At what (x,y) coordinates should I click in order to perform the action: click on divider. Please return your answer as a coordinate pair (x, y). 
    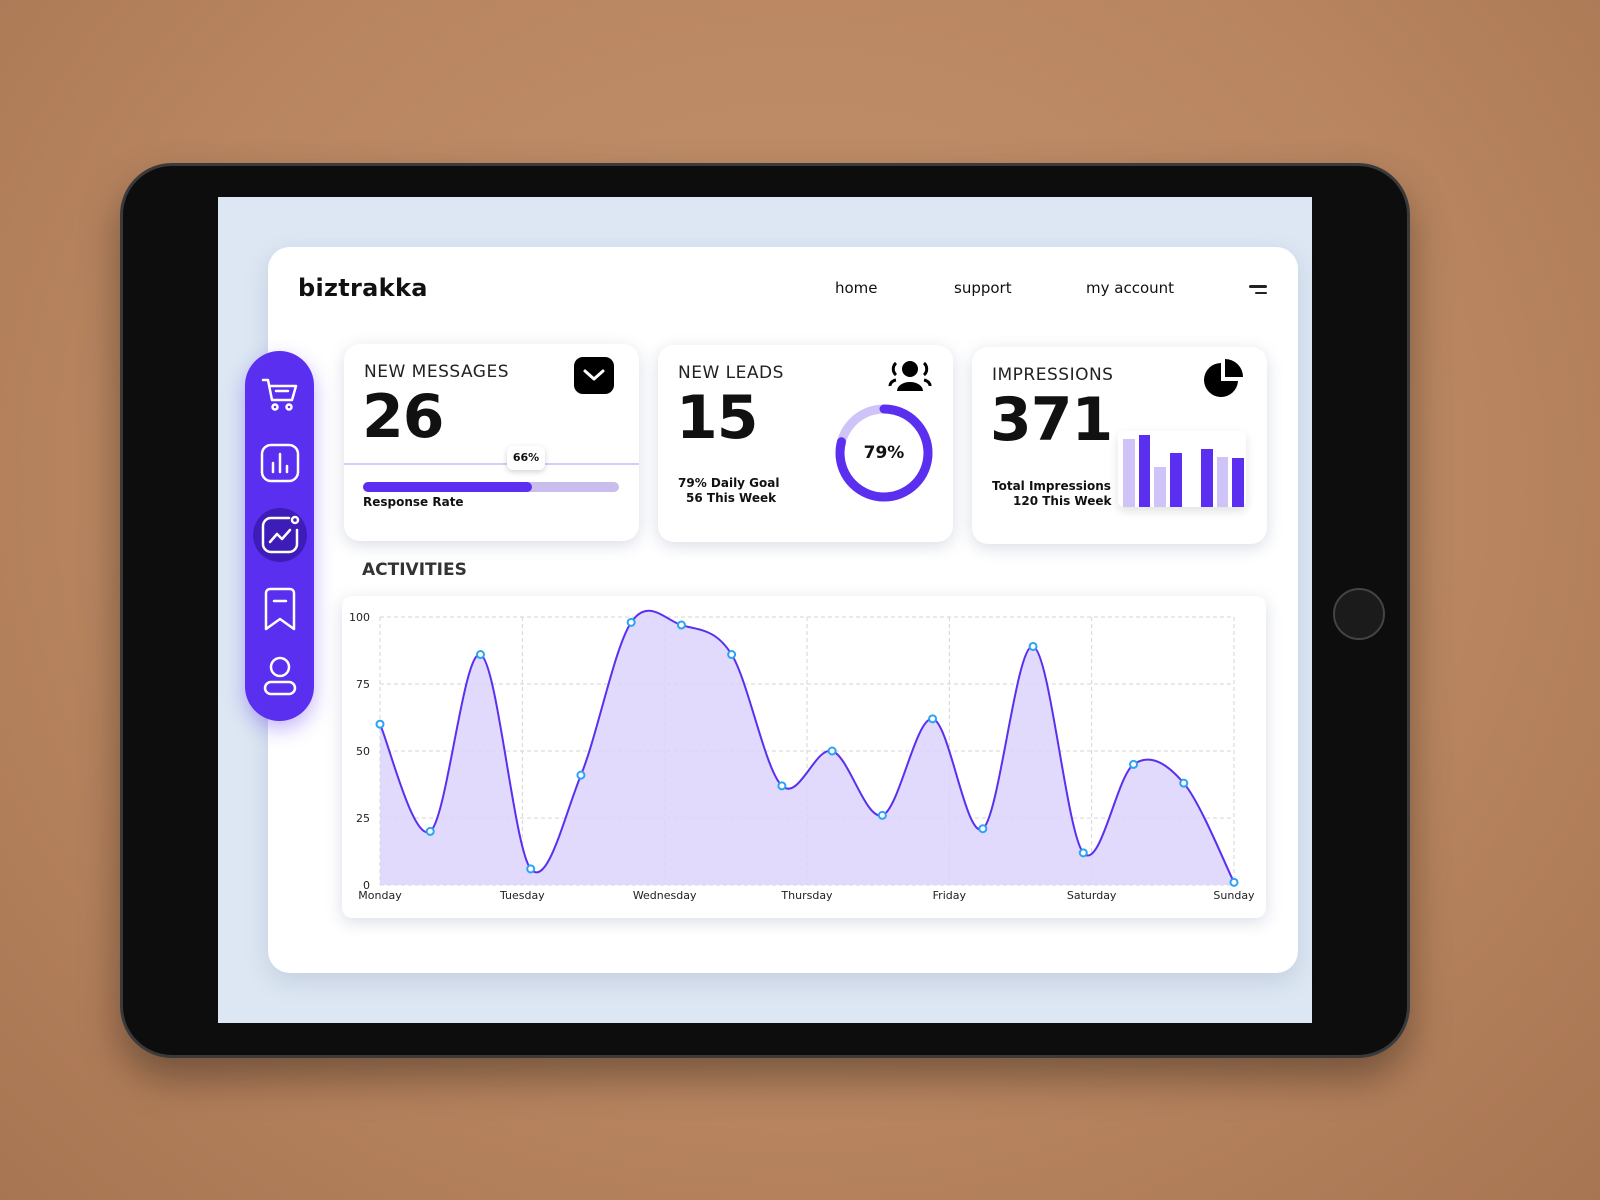
    Looking at the image, I should click on (491, 464).